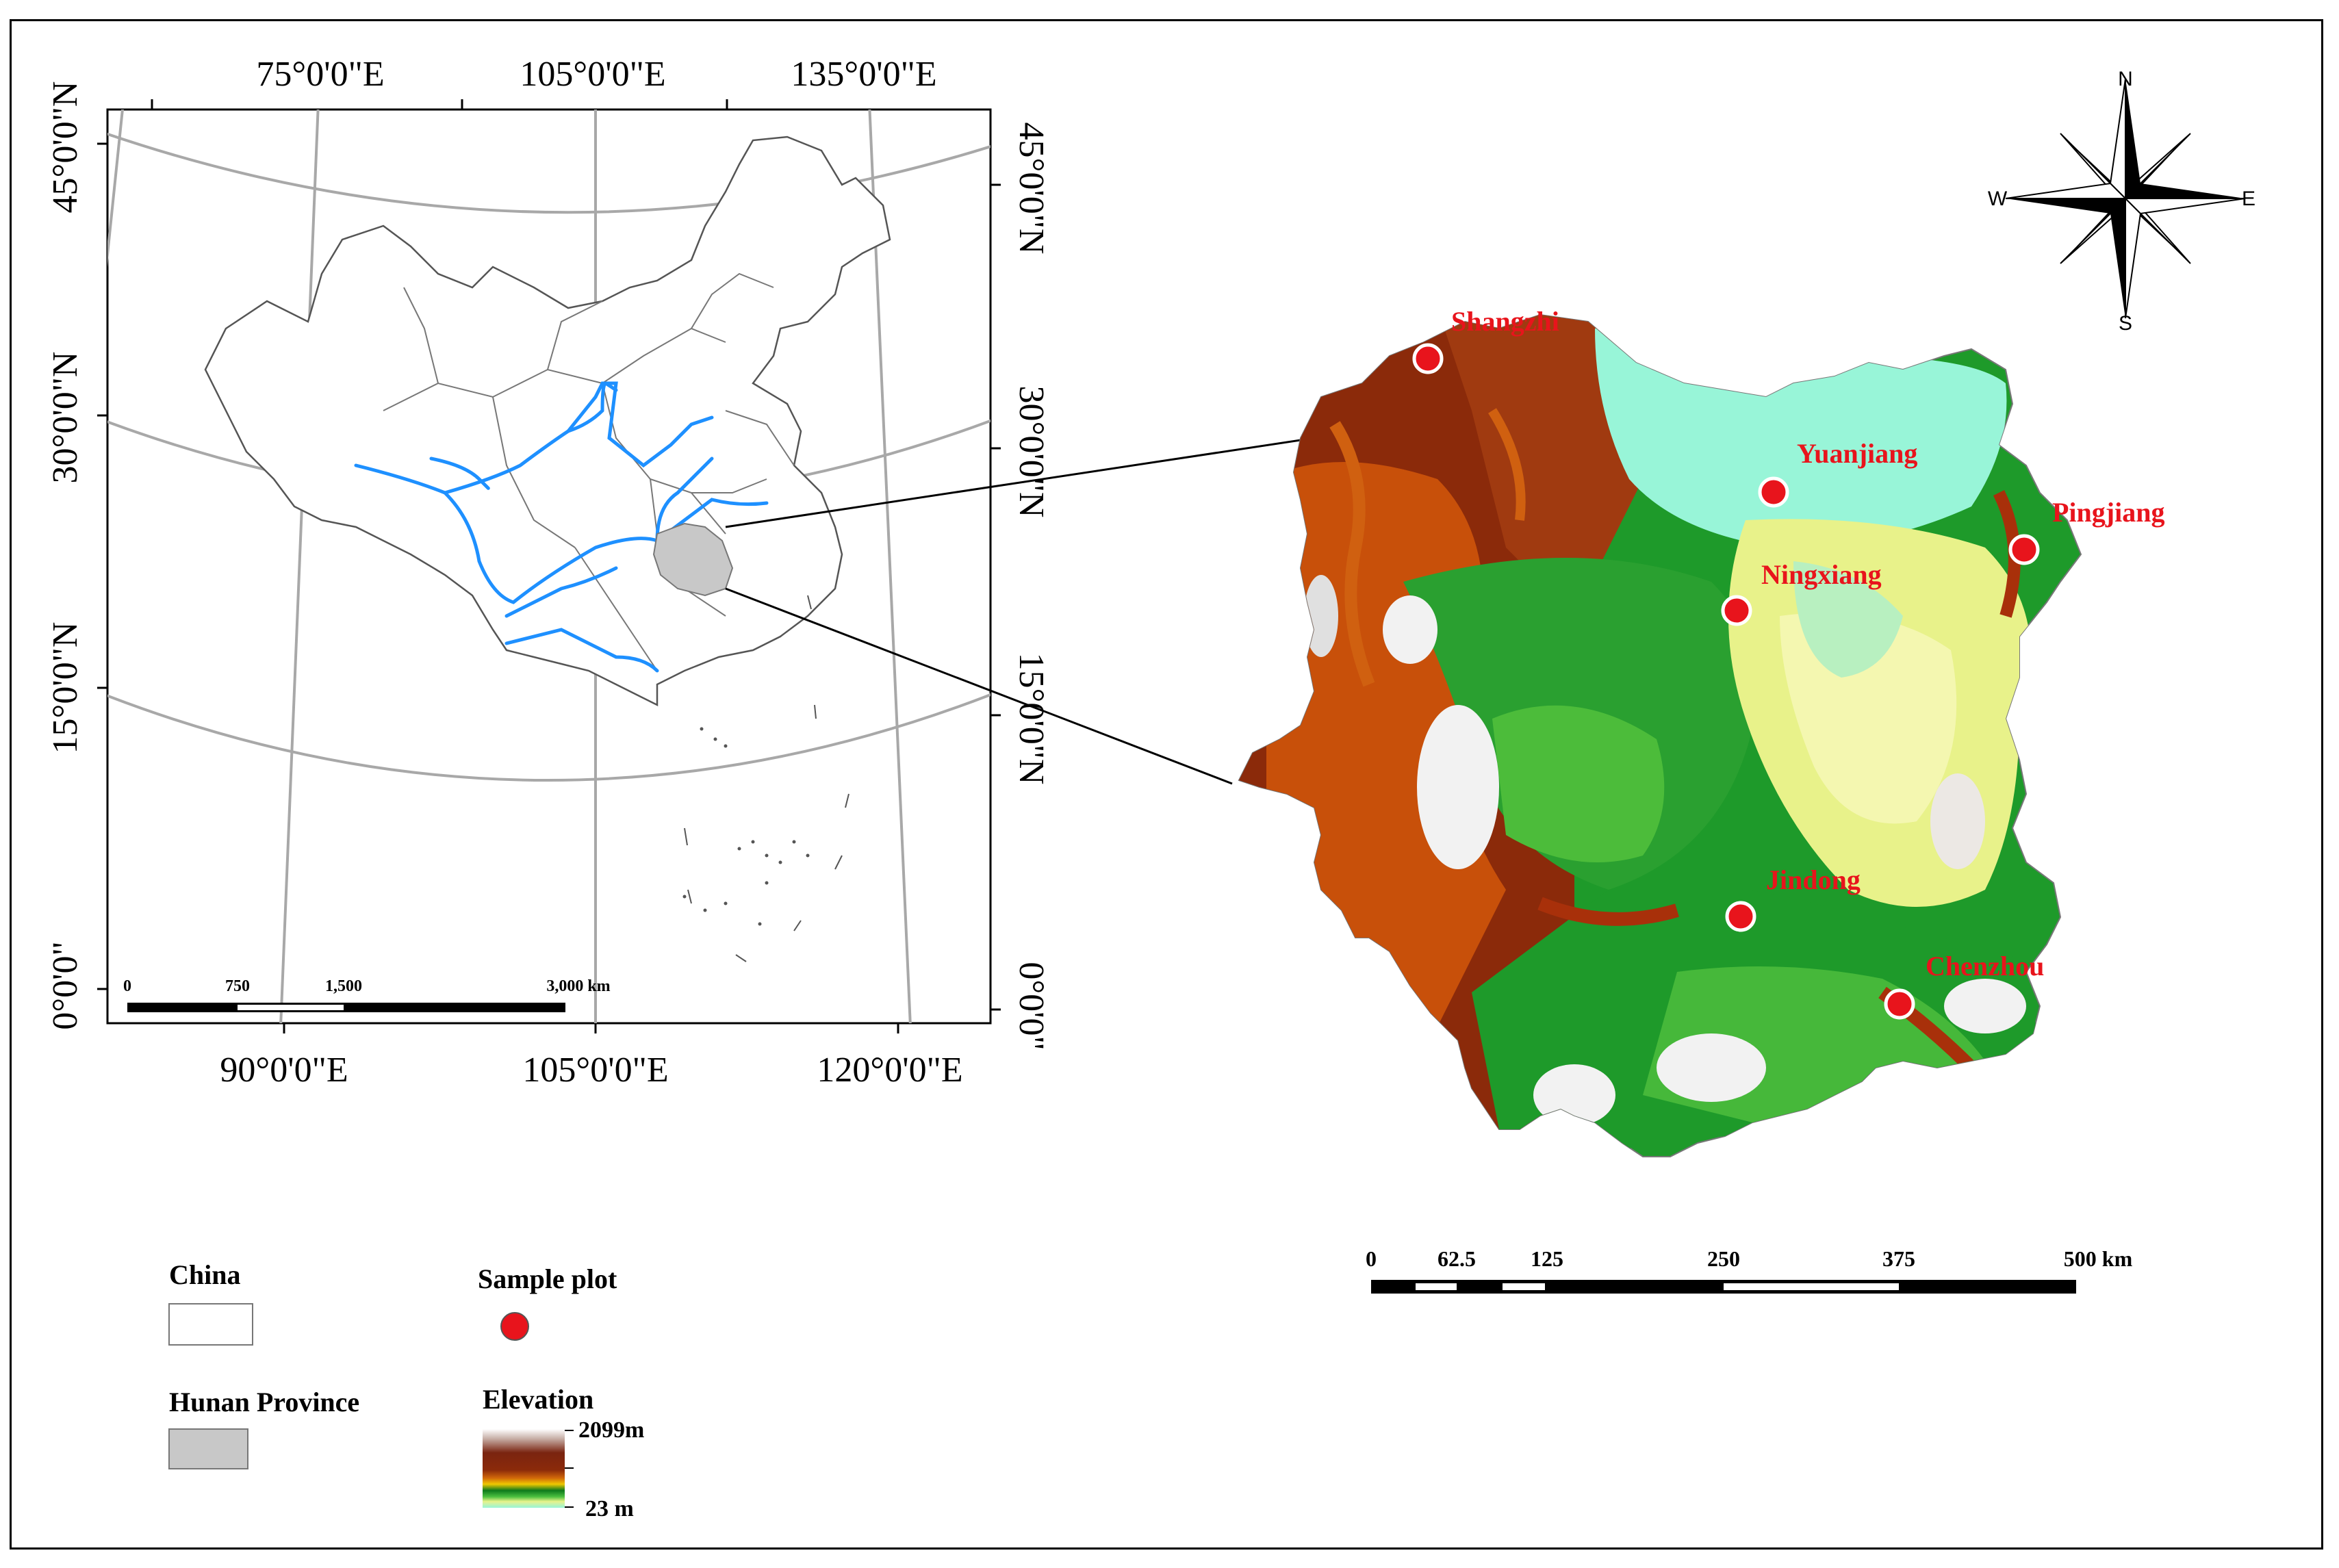 The height and width of the screenshot is (1568, 2339). Describe the element at coordinates (1547, 1258) in the screenshot. I see `main-scale-label: 125` at that location.